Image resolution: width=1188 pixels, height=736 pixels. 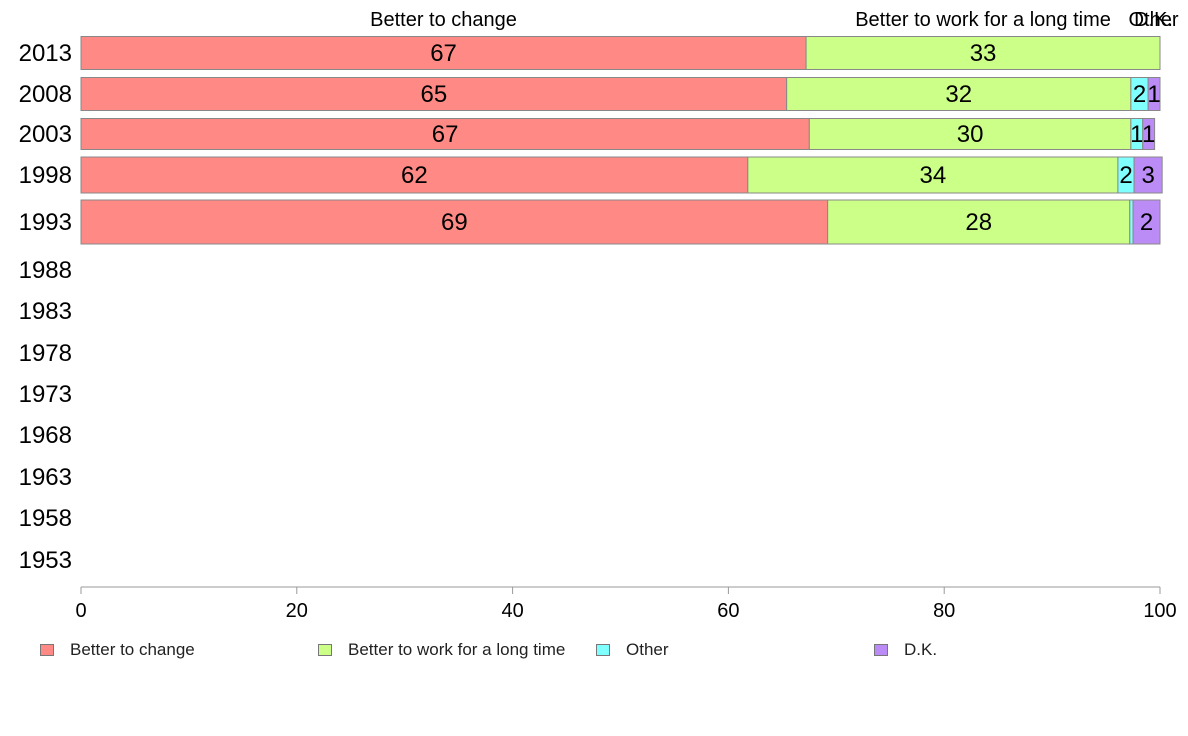 I want to click on x-tick-label-100: 100, so click(x=1159, y=611).